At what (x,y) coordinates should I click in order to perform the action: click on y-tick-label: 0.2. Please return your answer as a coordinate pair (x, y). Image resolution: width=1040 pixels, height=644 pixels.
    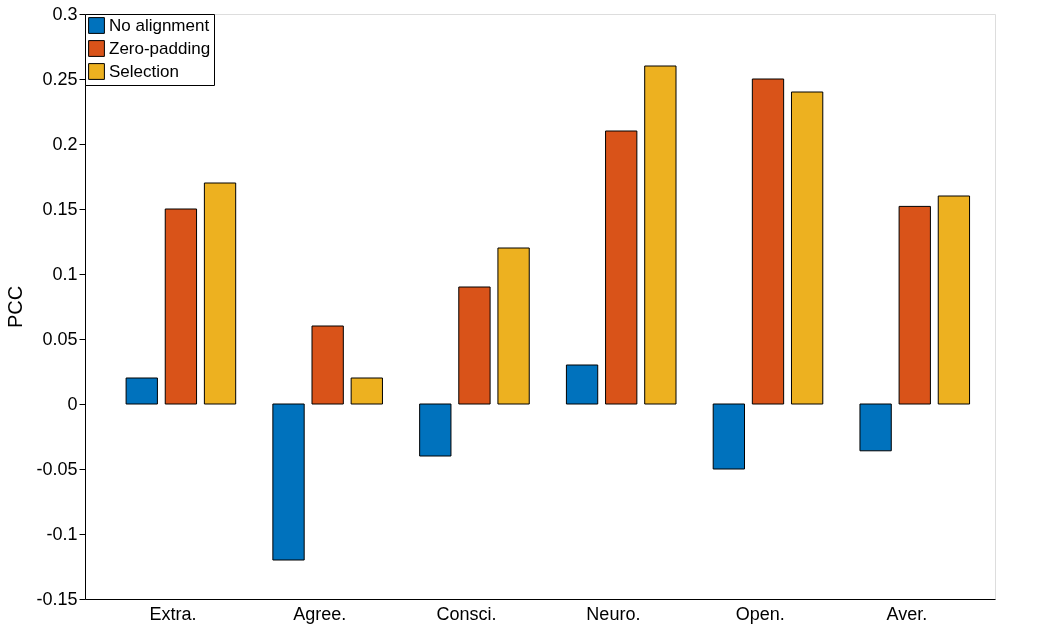
    Looking at the image, I should click on (65, 143).